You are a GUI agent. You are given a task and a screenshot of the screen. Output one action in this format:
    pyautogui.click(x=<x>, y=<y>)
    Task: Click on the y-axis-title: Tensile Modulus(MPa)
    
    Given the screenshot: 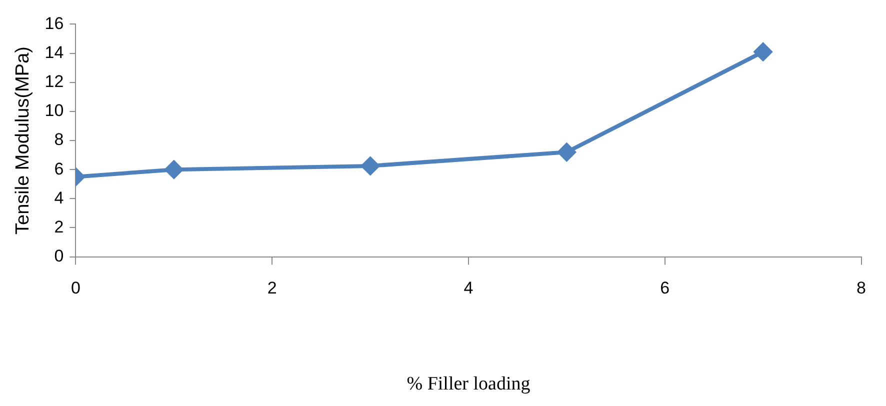 What is the action you would take?
    pyautogui.click(x=23, y=140)
    